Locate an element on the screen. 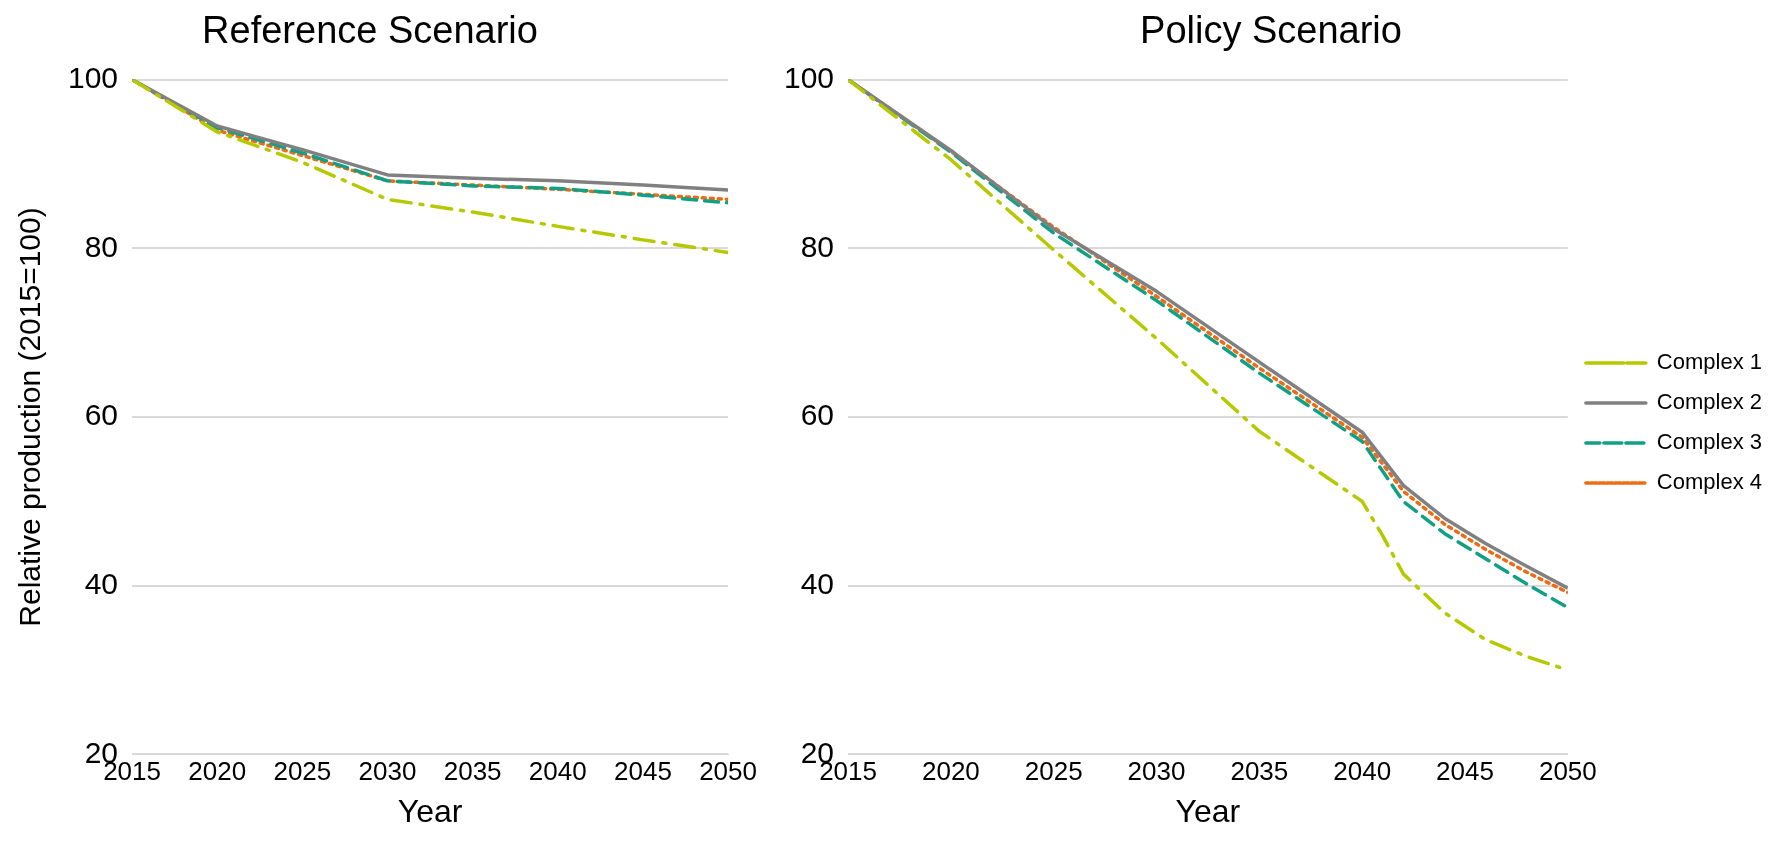 The height and width of the screenshot is (846, 1792). line-series is located at coordinates (430, 167).